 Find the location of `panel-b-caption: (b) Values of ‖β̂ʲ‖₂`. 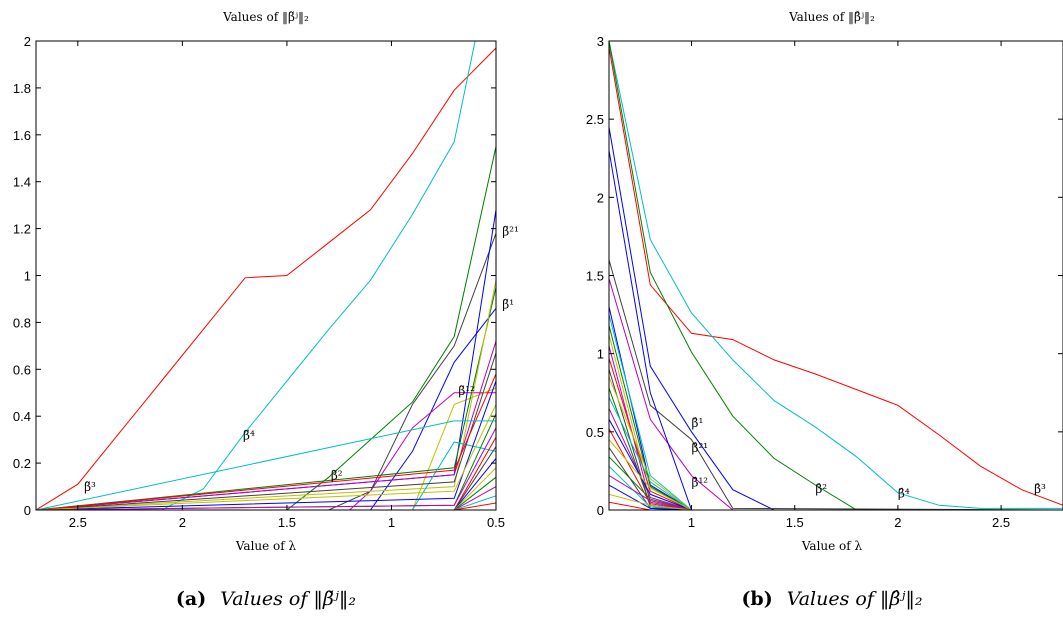

panel-b-caption: (b) Values of ‖β̂ʲ‖₂ is located at coordinates (831, 599).